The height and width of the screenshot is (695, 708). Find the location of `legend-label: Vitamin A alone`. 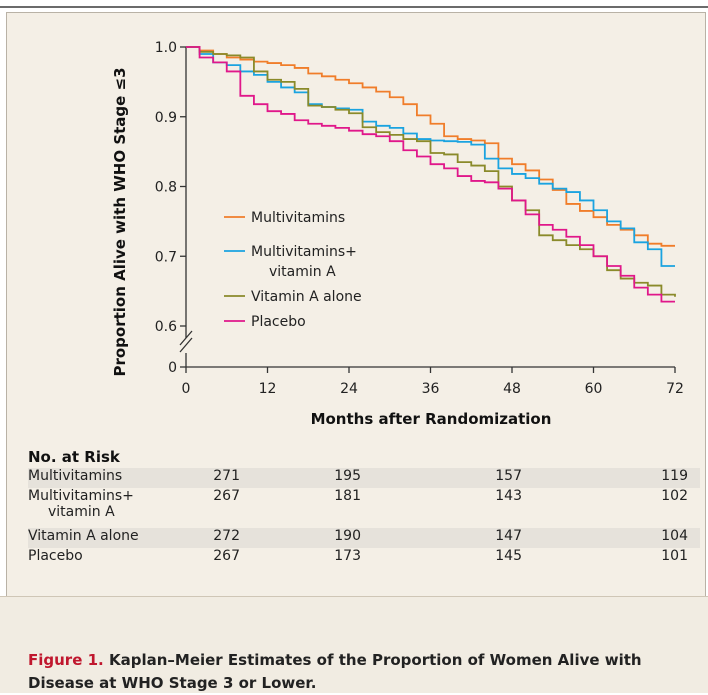

legend-label: Vitamin A alone is located at coordinates (306, 297).